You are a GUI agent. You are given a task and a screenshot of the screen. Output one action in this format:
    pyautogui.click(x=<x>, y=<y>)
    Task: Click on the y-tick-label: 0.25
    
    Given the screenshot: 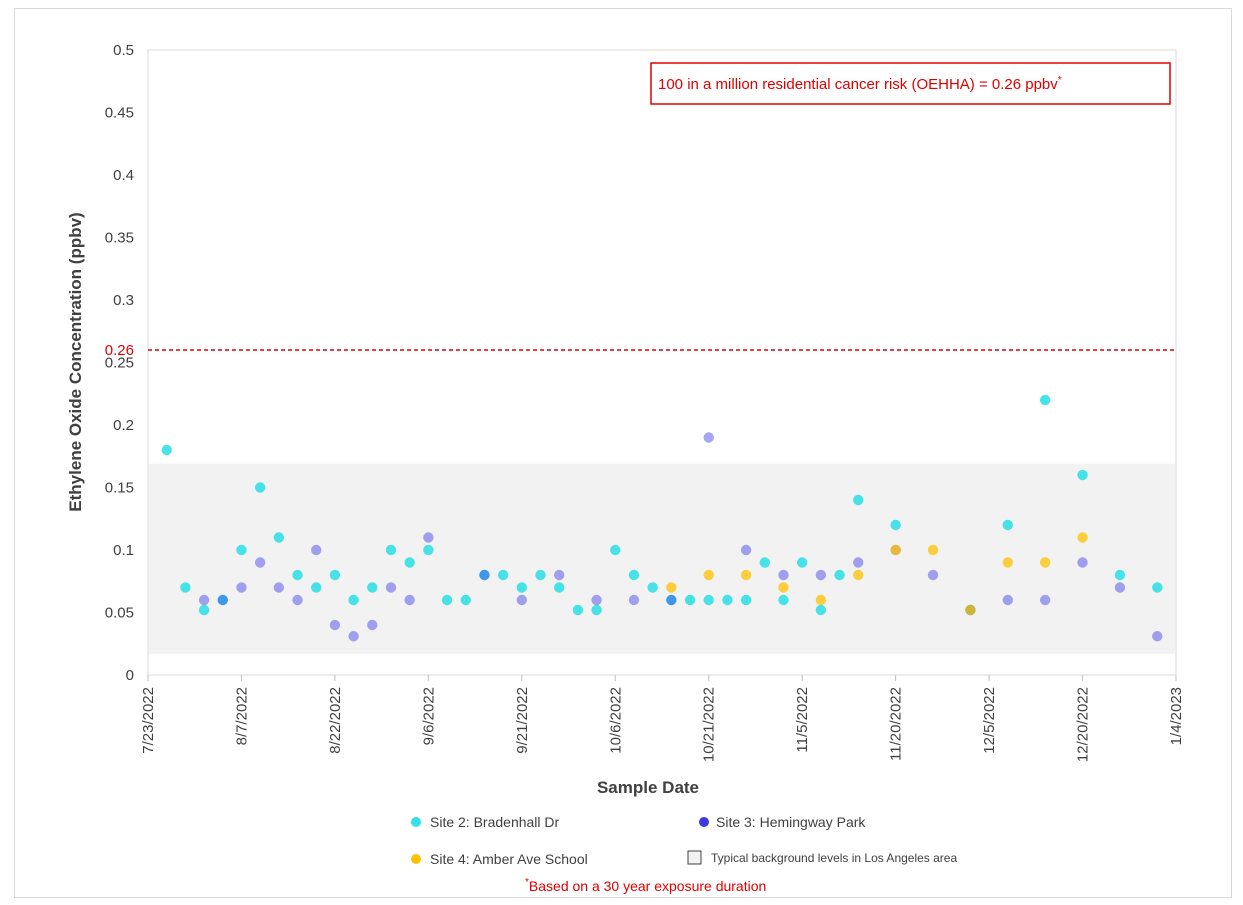 What is the action you would take?
    pyautogui.click(x=119, y=363)
    